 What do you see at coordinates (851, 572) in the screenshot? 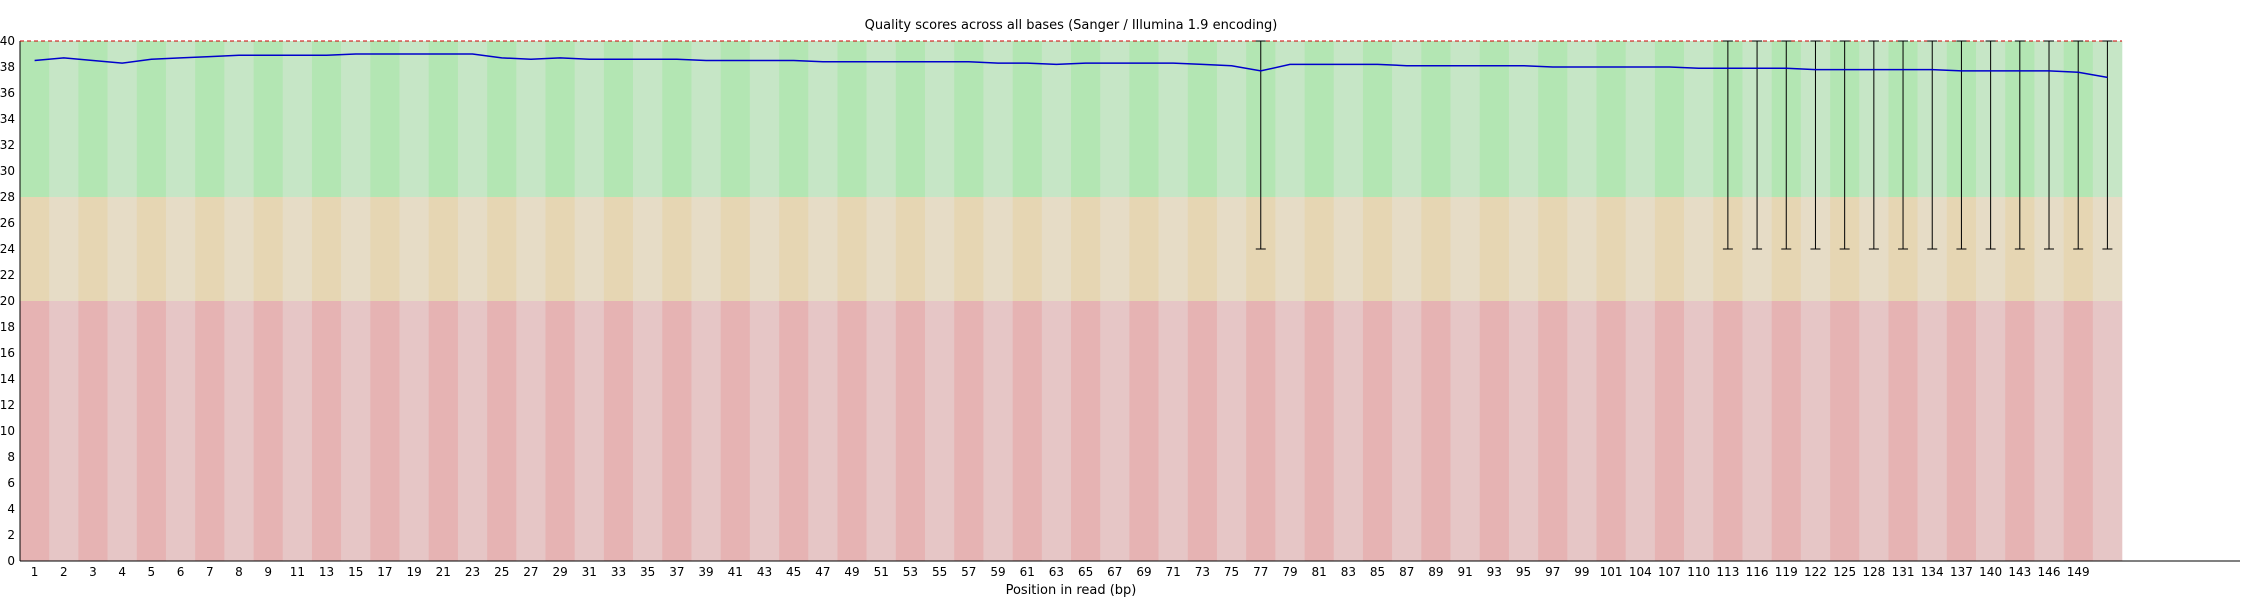
I see `x-tick-label: 49` at bounding box center [851, 572].